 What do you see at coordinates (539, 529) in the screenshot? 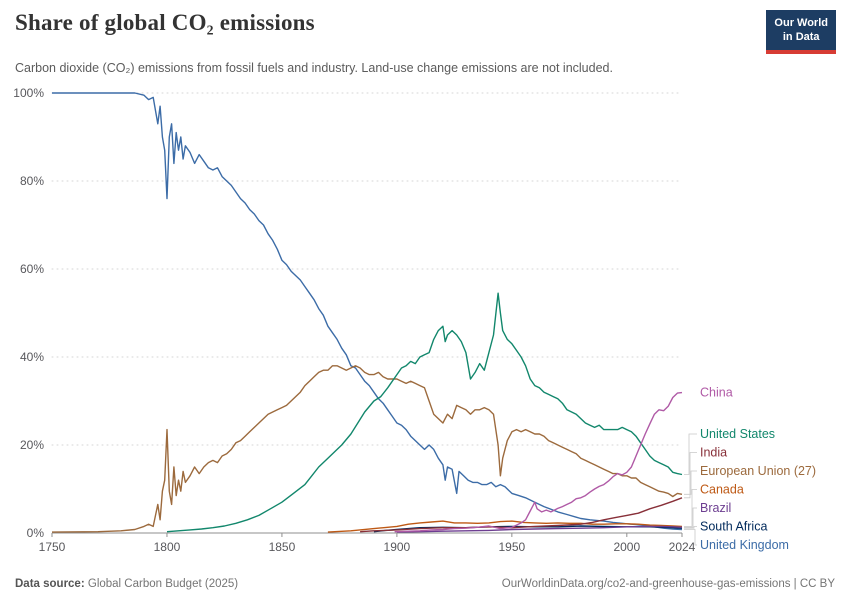
I see `series-line-brazil` at bounding box center [539, 529].